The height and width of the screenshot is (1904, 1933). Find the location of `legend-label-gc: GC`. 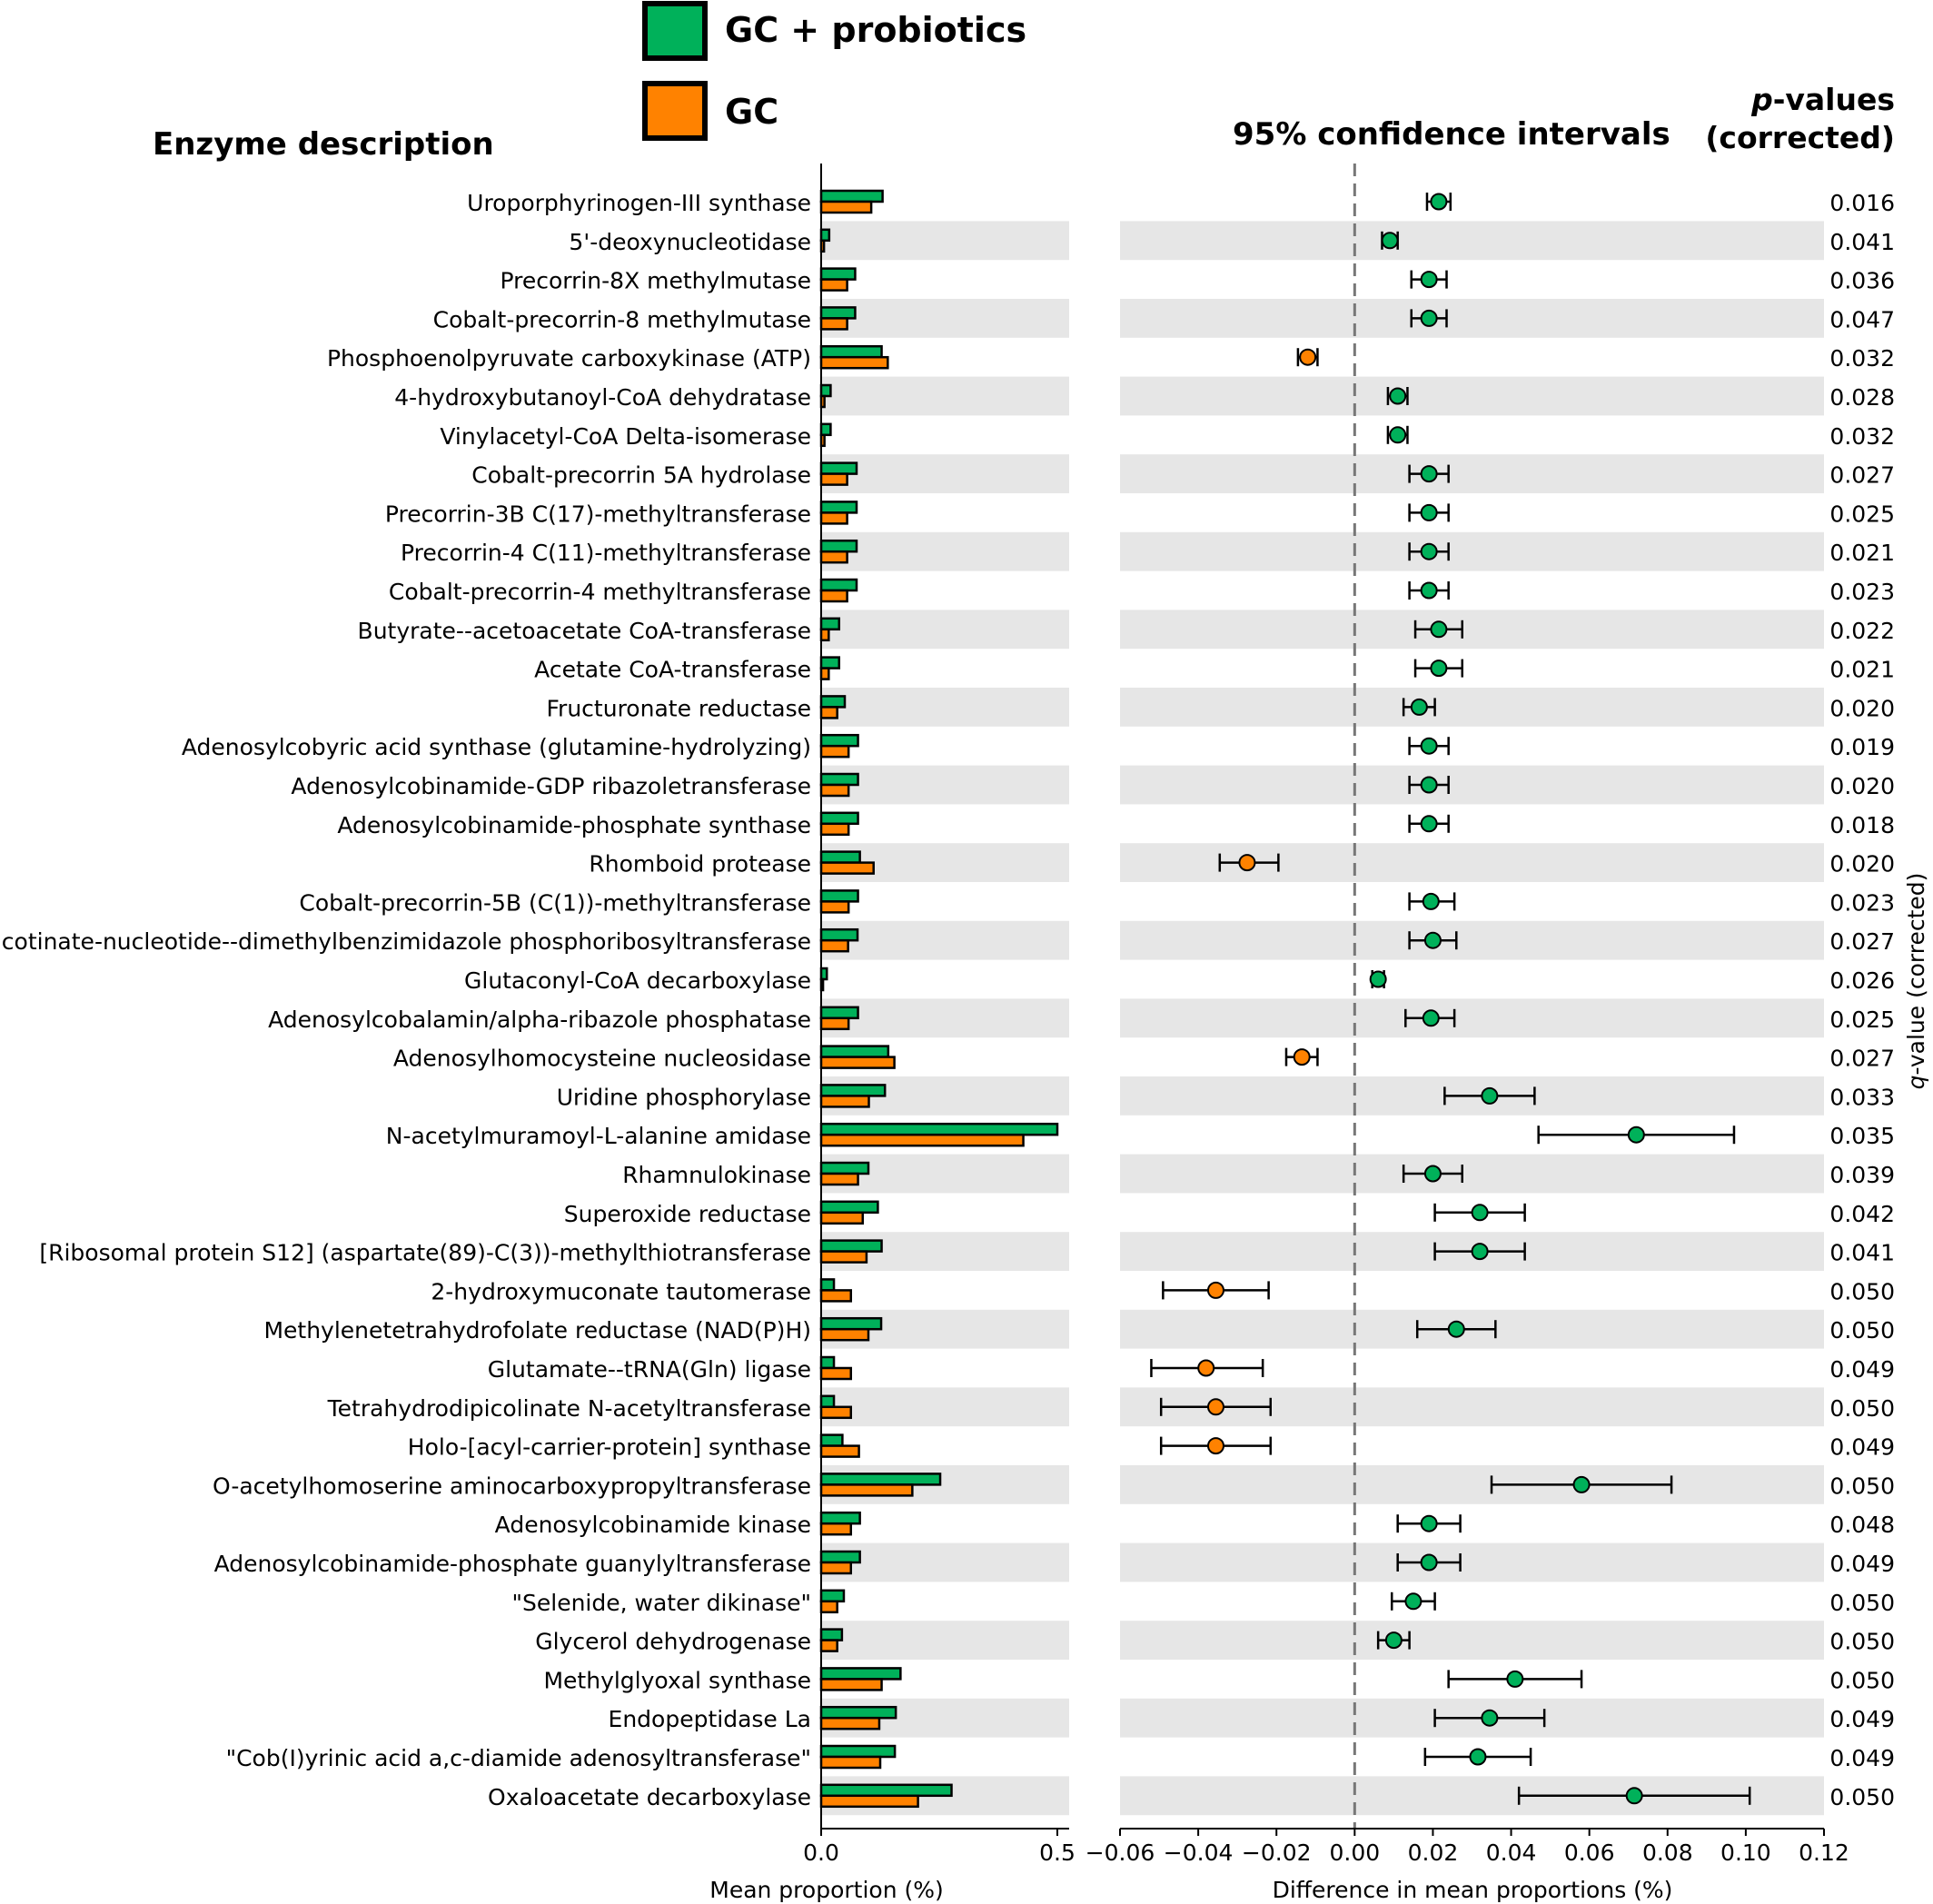

legend-label-gc: GC is located at coordinates (751, 112).